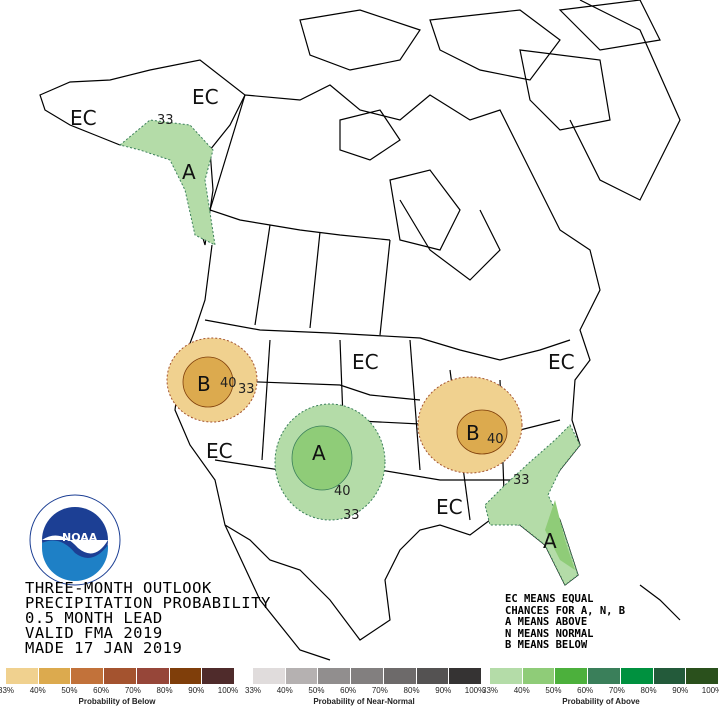  I want to click on key-line: A MEANS ABOVE, so click(546, 622).